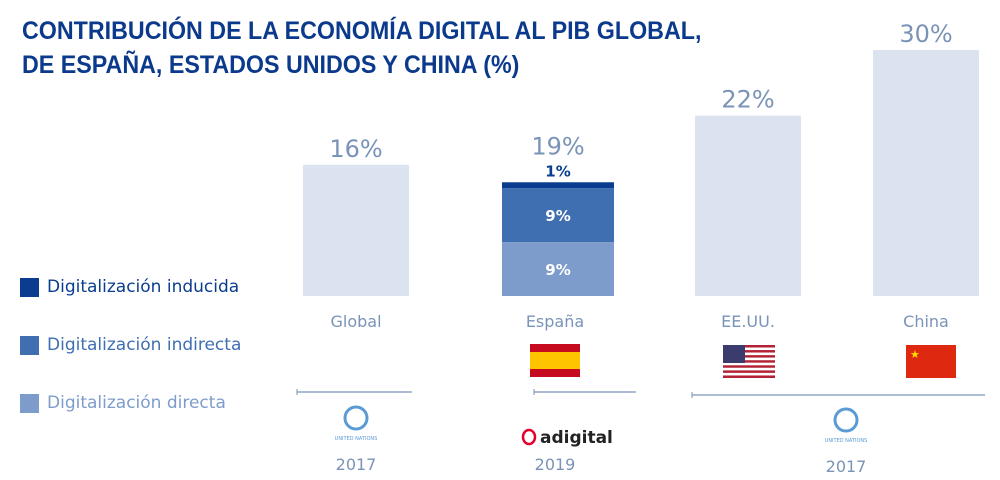 This screenshot has width=1000, height=480. Describe the element at coordinates (747, 100) in the screenshot. I see `total-label: 22%` at that location.